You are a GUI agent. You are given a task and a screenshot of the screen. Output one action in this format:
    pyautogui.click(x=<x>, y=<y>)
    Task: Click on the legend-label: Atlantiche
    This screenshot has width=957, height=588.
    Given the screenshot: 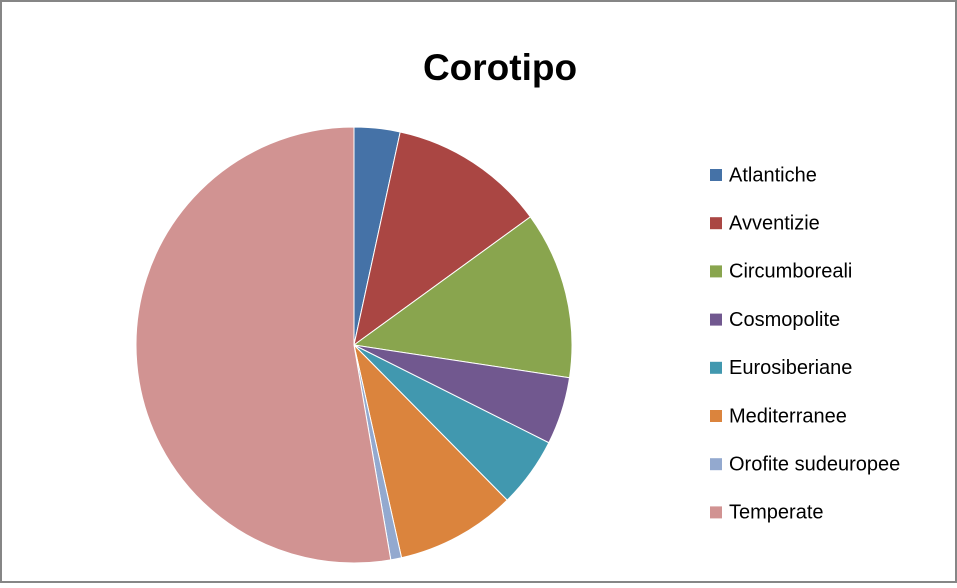 What is the action you would take?
    pyautogui.click(x=773, y=175)
    